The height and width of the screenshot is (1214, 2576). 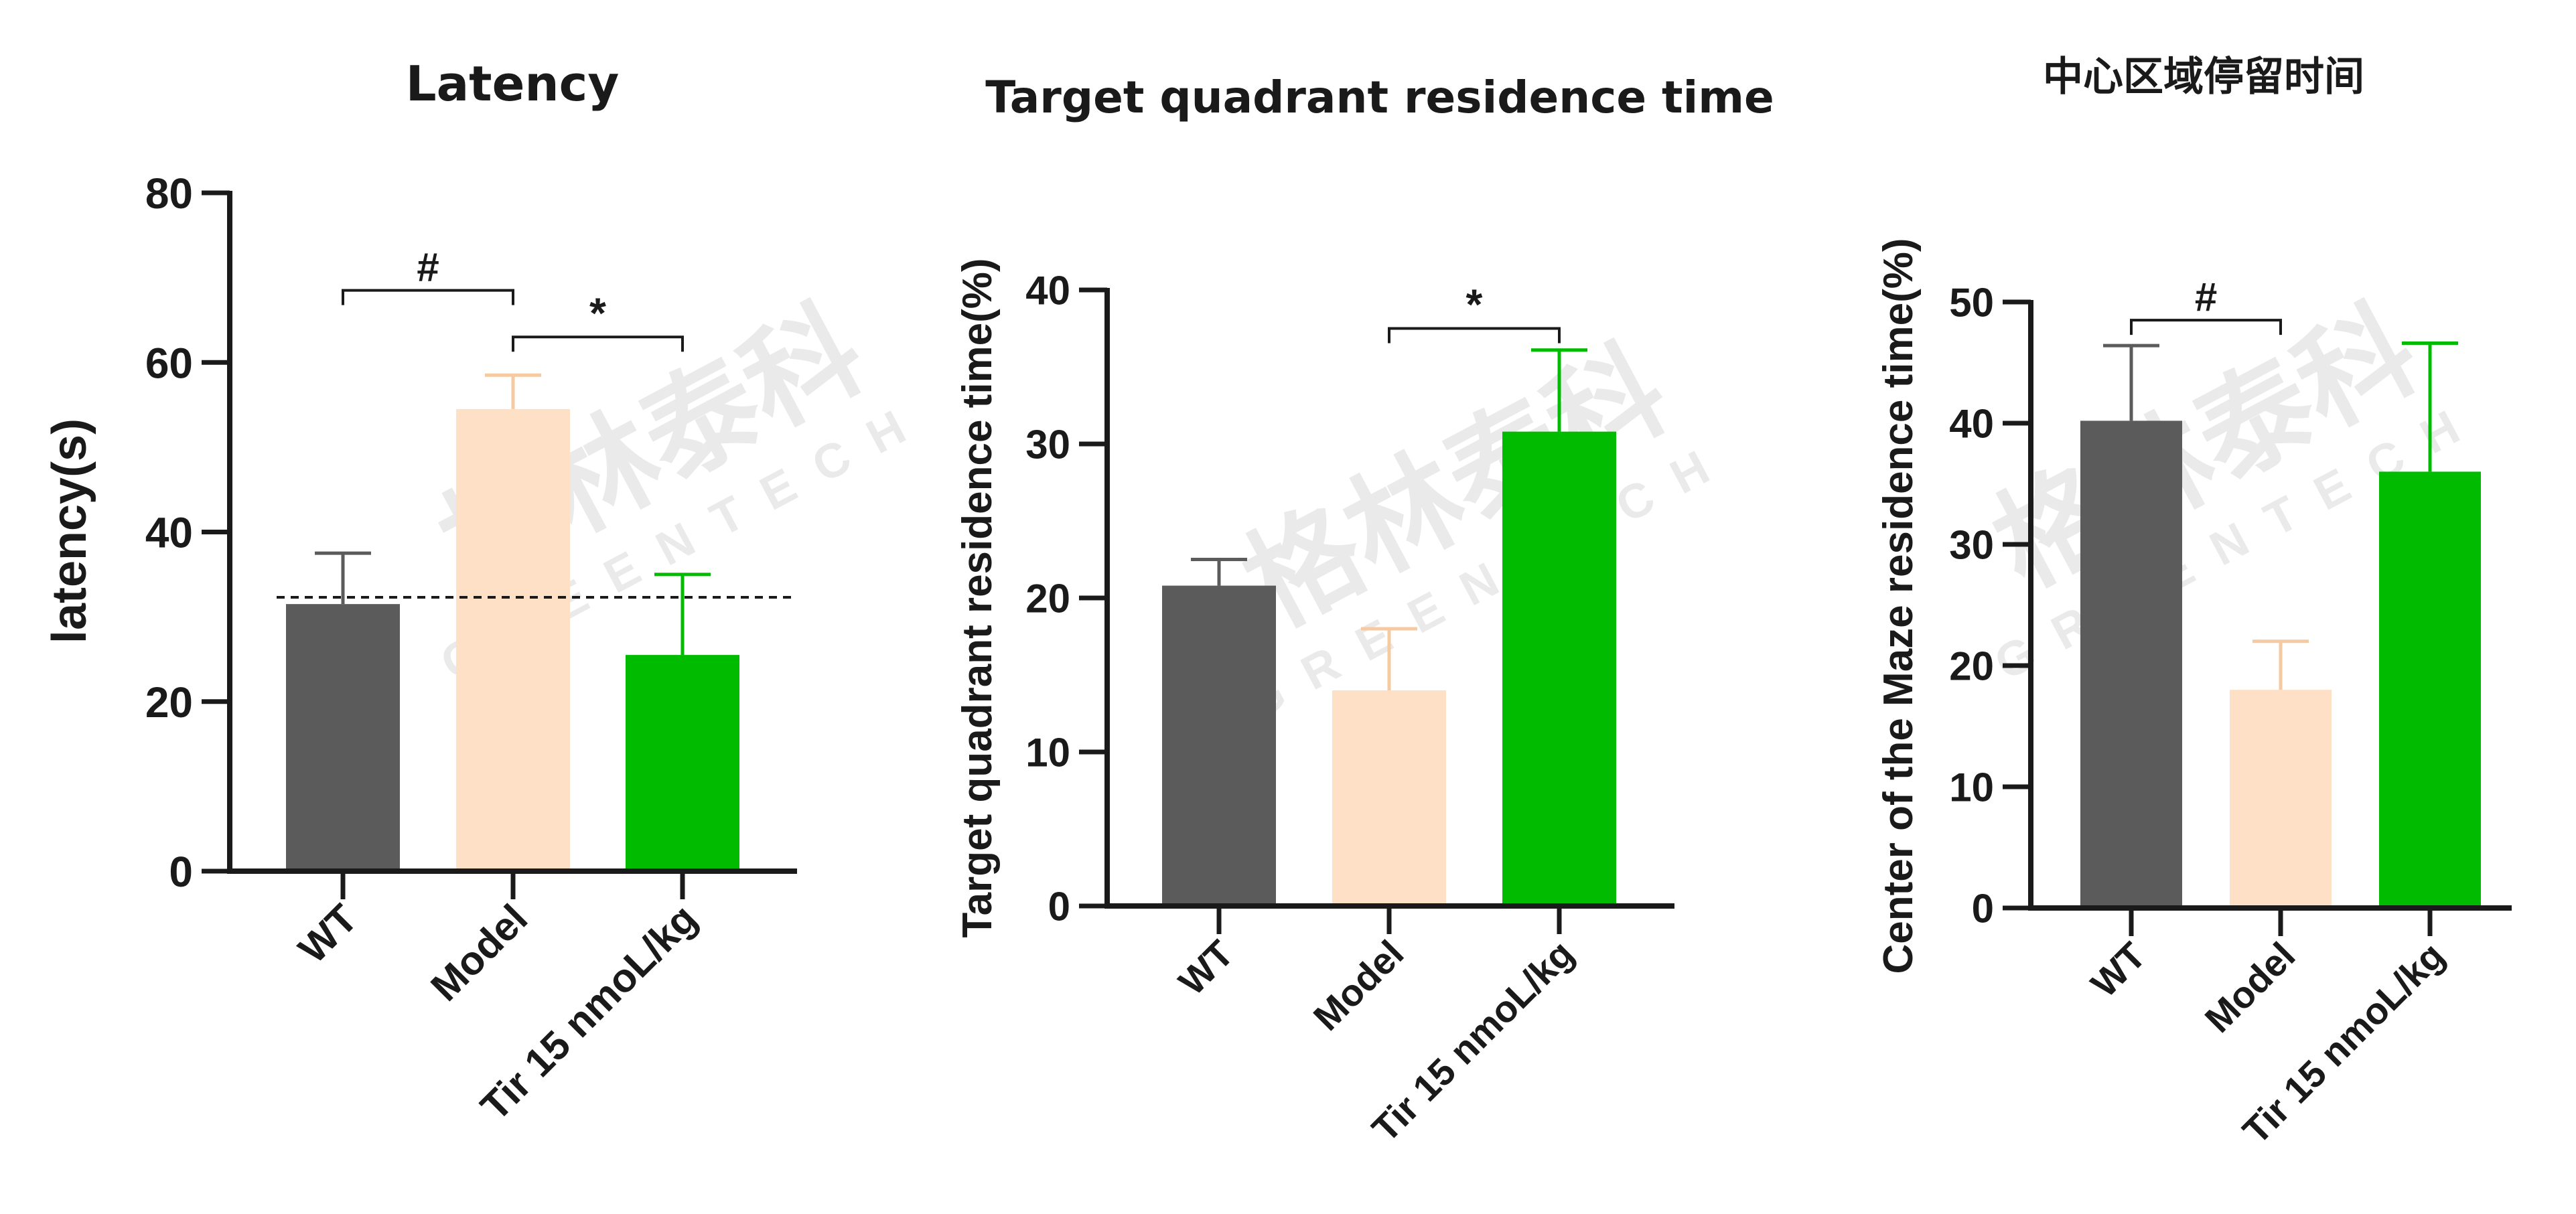 I want to click on y-axis-label: latency(s), so click(x=69, y=531).